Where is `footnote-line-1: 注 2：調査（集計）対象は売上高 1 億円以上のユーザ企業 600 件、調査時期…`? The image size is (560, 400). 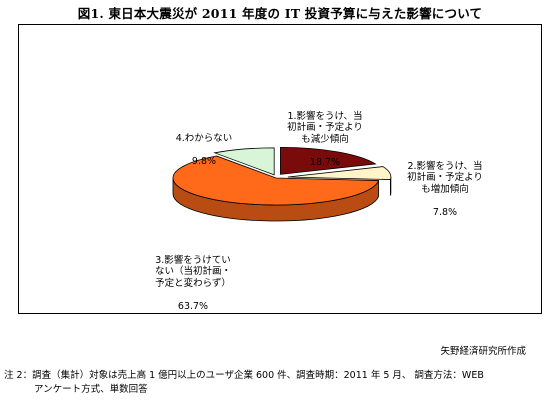
footnote-line-1: 注 2：調査（集計）対象は売上高 1 億円以上のユーザ企業 600 件、調査時期… is located at coordinates (244, 375).